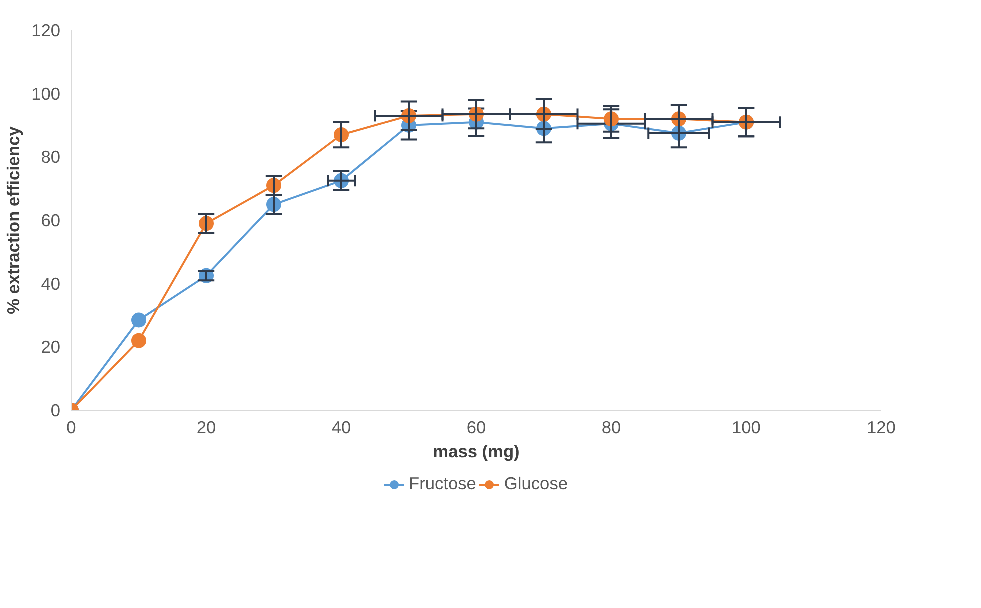 This screenshot has height=608, width=981. I want to click on legend-label: Fructose, so click(442, 484).